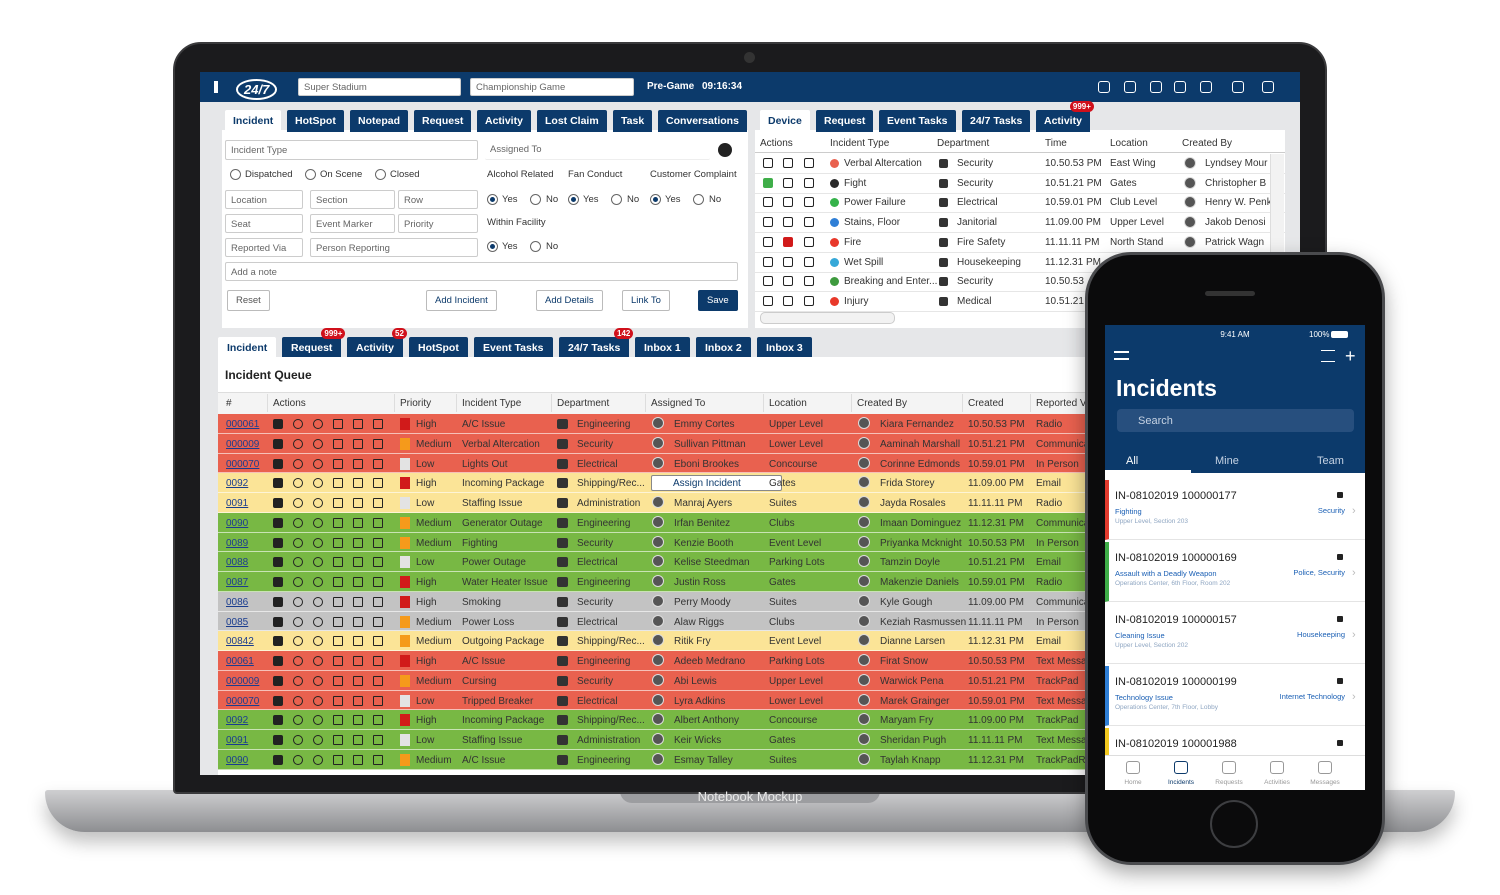 The height and width of the screenshot is (895, 1500). Describe the element at coordinates (1133, 782) in the screenshot. I see `nav-label: Home` at that location.